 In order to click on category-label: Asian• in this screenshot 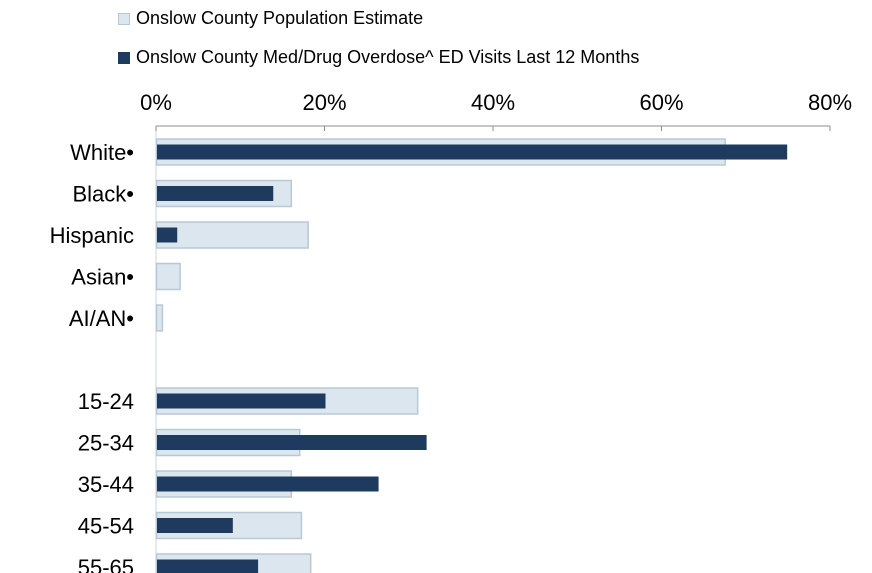, I will do `click(102, 277)`.